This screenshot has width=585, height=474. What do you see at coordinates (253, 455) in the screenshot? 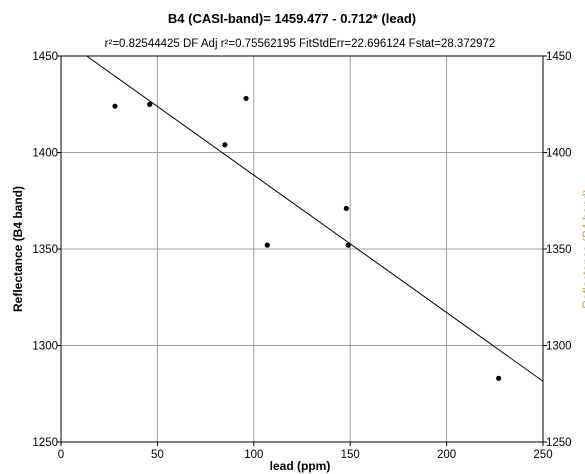
I see `x-tick-label: 100` at bounding box center [253, 455].